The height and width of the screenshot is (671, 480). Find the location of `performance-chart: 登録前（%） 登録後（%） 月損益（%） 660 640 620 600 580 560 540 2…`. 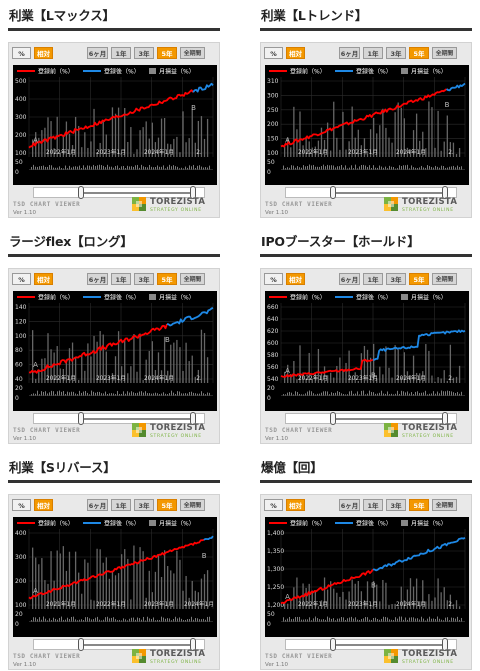

performance-chart: 登録前（%） 登録後（%） 月損益（%） 660 640 620 600 580 560 540 2… is located at coordinates (367, 351).